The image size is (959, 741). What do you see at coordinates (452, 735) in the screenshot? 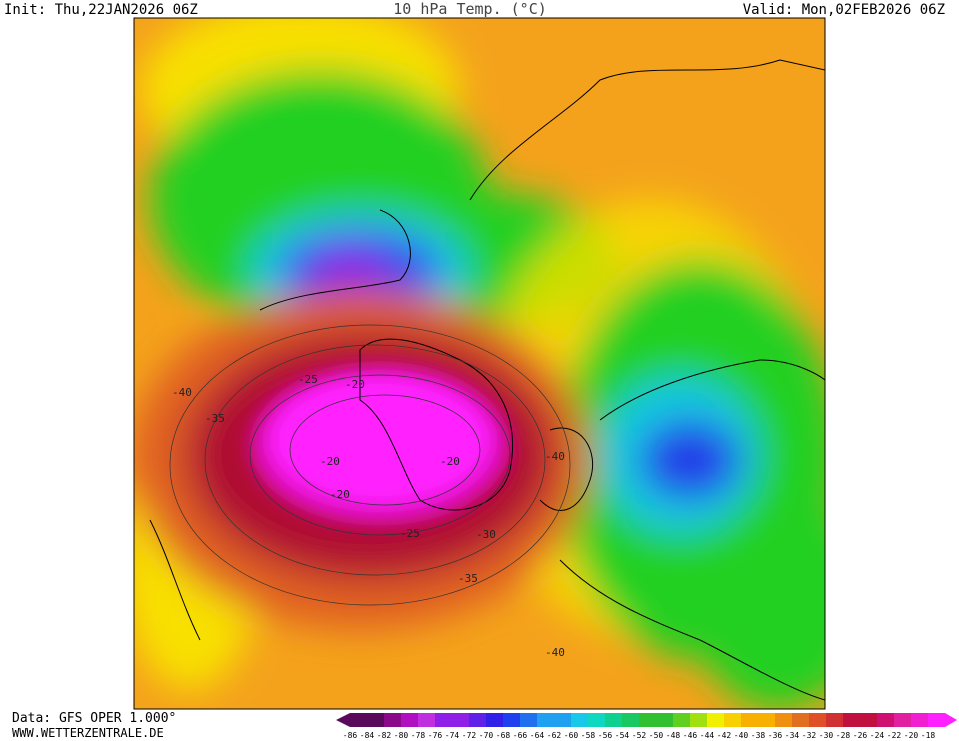
I see `scale-label: -74` at bounding box center [452, 735].